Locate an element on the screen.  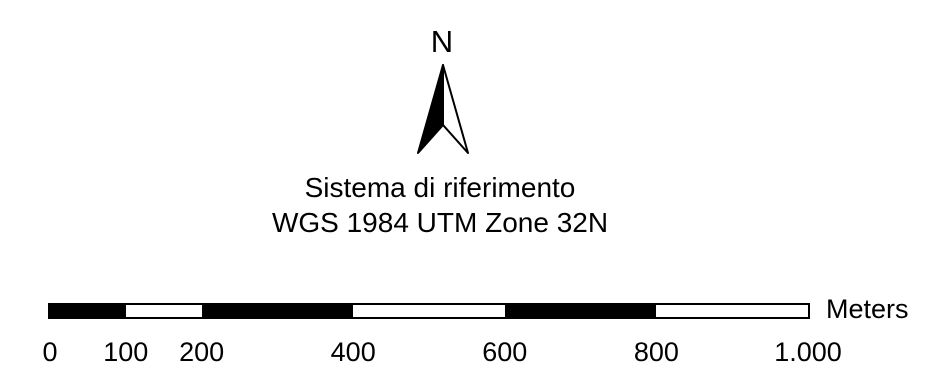
north-arrow-left-half is located at coordinates (430, 109).